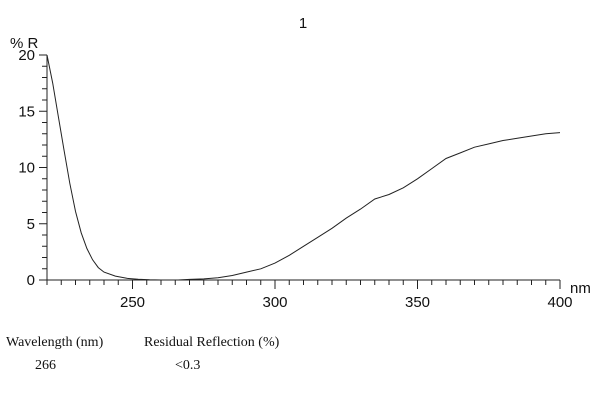 The width and height of the screenshot is (600, 400). Describe the element at coordinates (31, 280) in the screenshot. I see `y-tick-label: 0` at that location.